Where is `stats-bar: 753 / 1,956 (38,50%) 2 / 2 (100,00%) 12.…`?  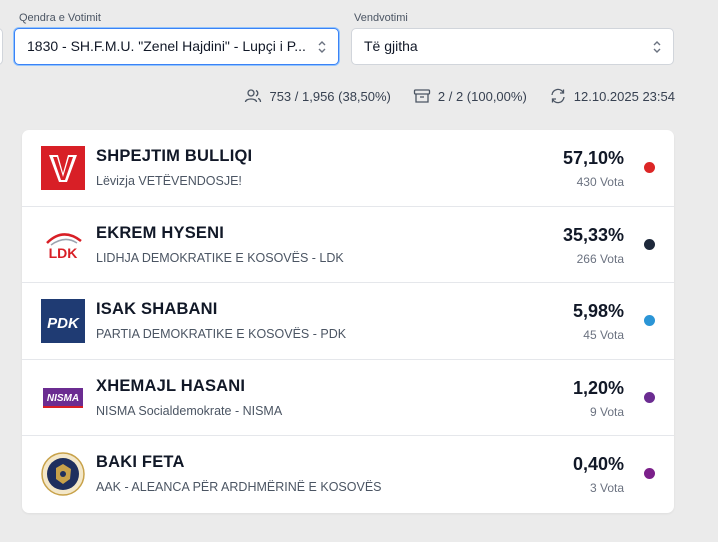 stats-bar: 753 / 1,956 (38,50%) 2 / 2 (100,00%) 12.… is located at coordinates (448, 96).